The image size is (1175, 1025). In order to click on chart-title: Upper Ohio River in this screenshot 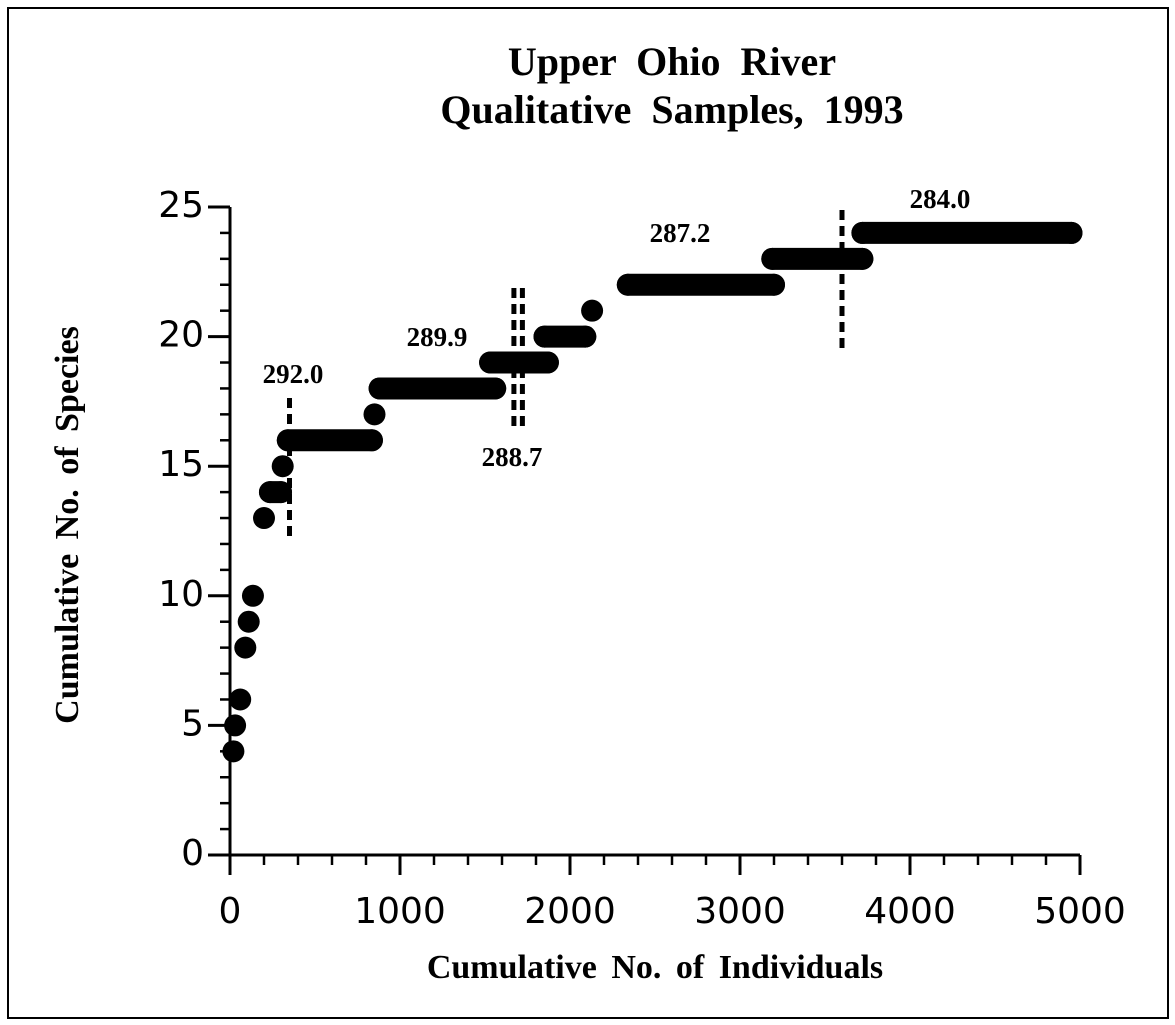, I will do `click(672, 61)`.